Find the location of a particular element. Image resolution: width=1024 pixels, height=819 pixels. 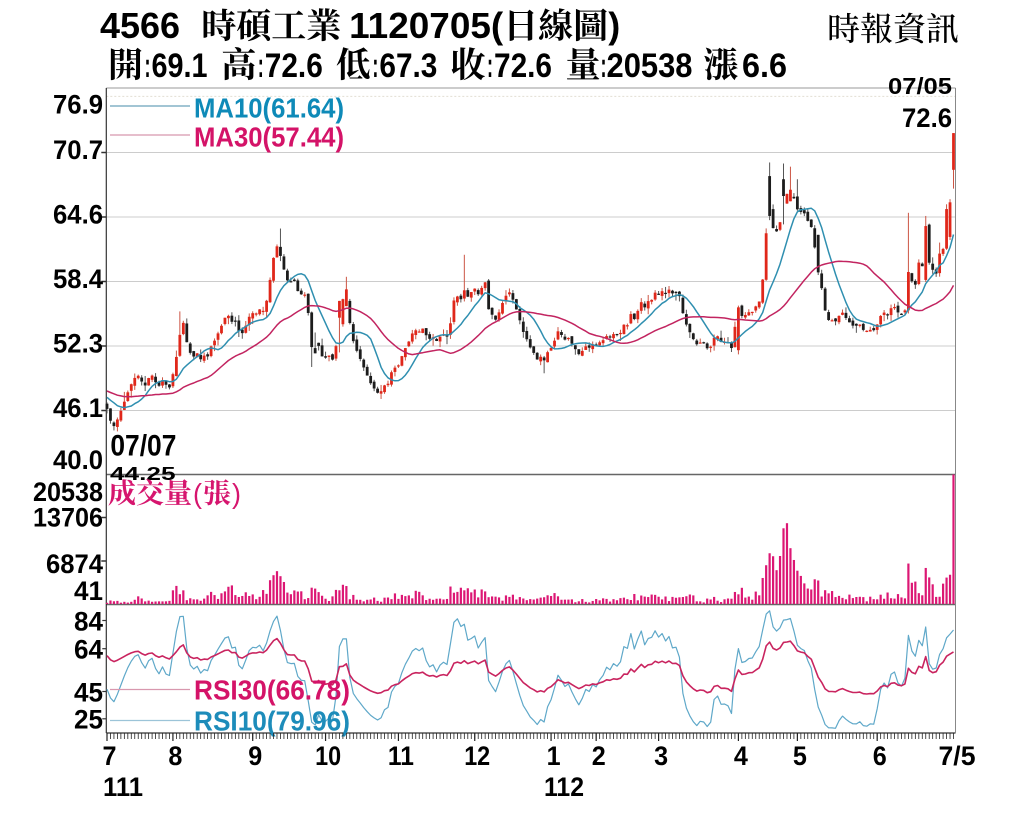

svg-text: 112 is located at coordinates (564, 787).